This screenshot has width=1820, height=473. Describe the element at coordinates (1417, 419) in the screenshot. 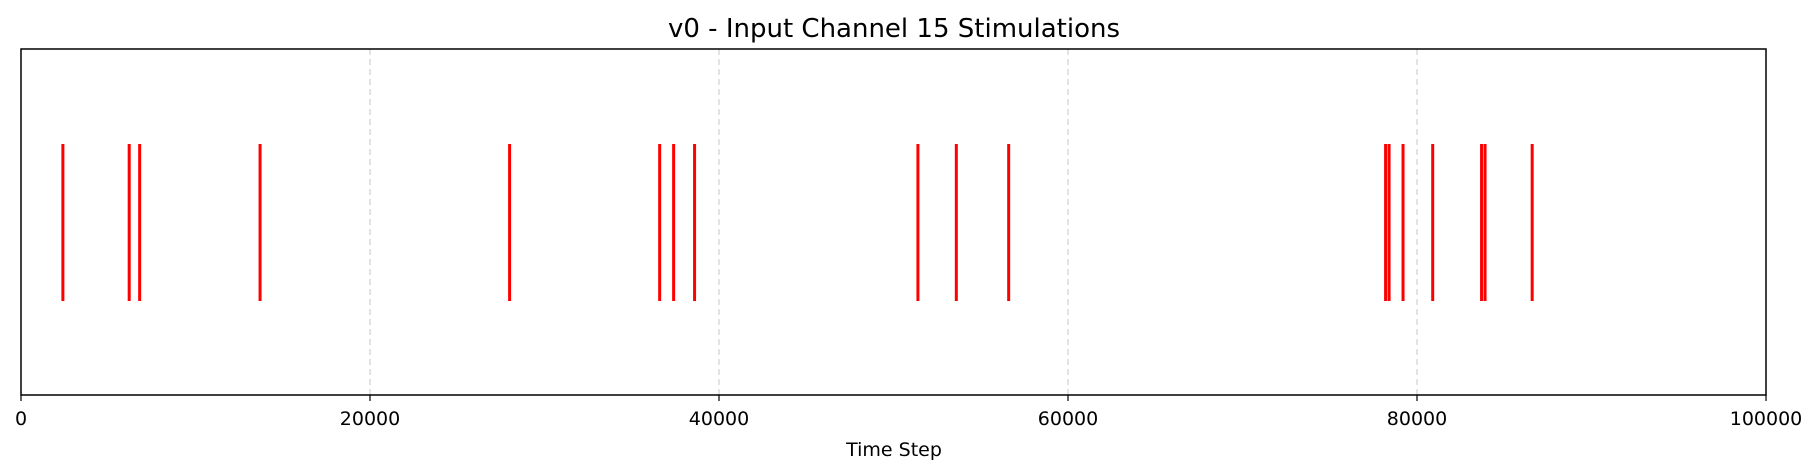

I see `x-tick-label: 80000` at that location.